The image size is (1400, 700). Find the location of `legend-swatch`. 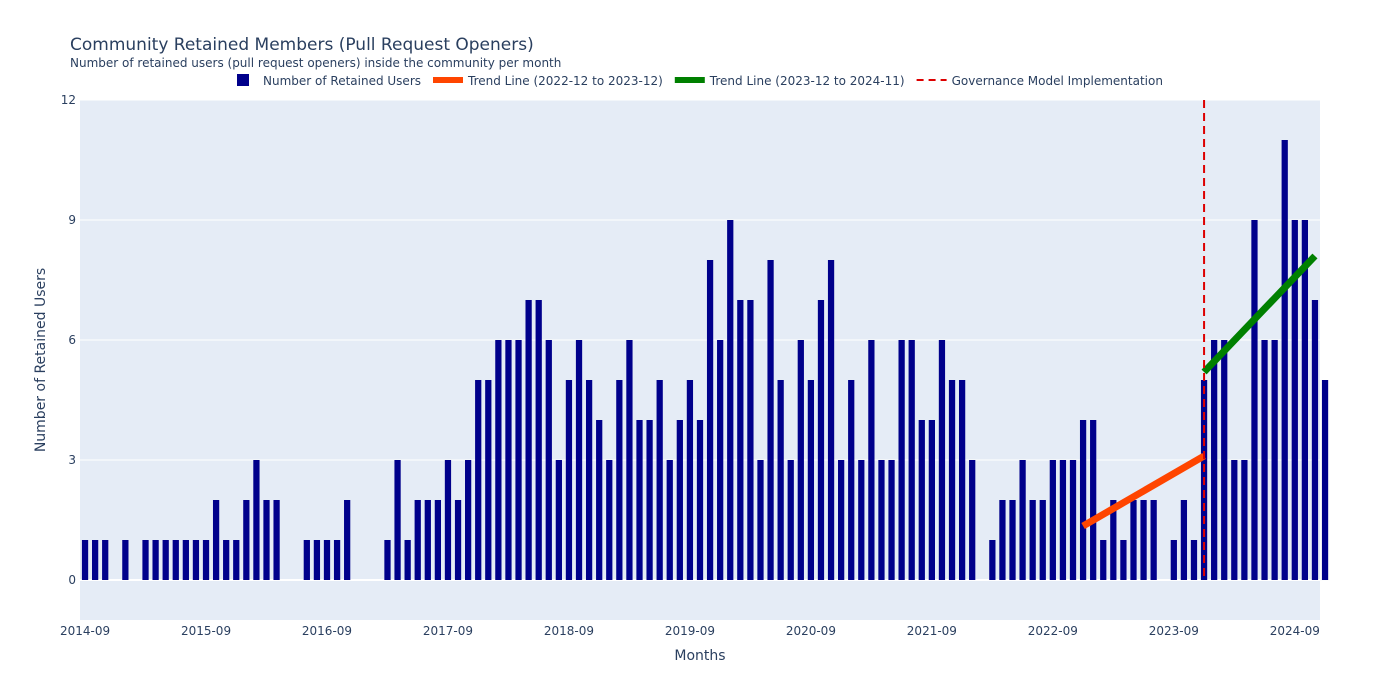

legend-swatch is located at coordinates (243, 80).